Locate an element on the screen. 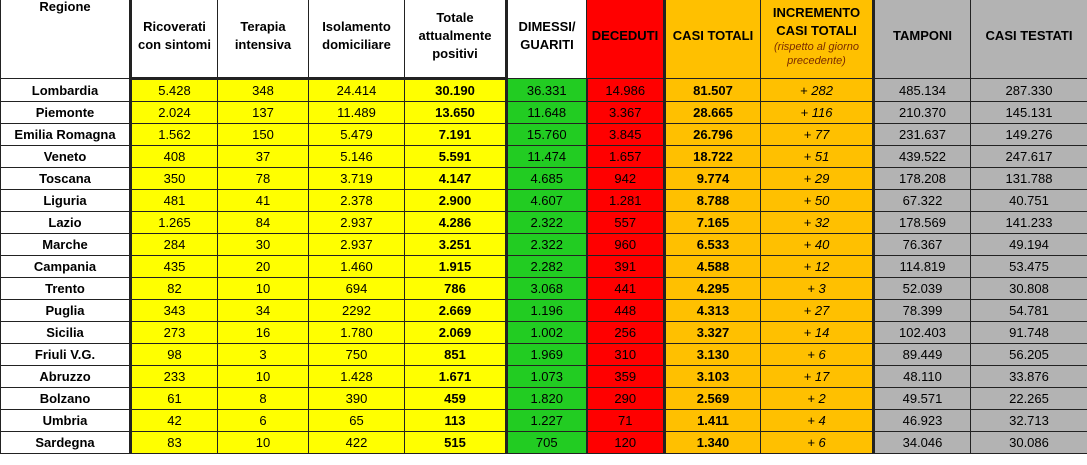 The image size is (1087, 465). cell-terapia: 8 is located at coordinates (263, 398).